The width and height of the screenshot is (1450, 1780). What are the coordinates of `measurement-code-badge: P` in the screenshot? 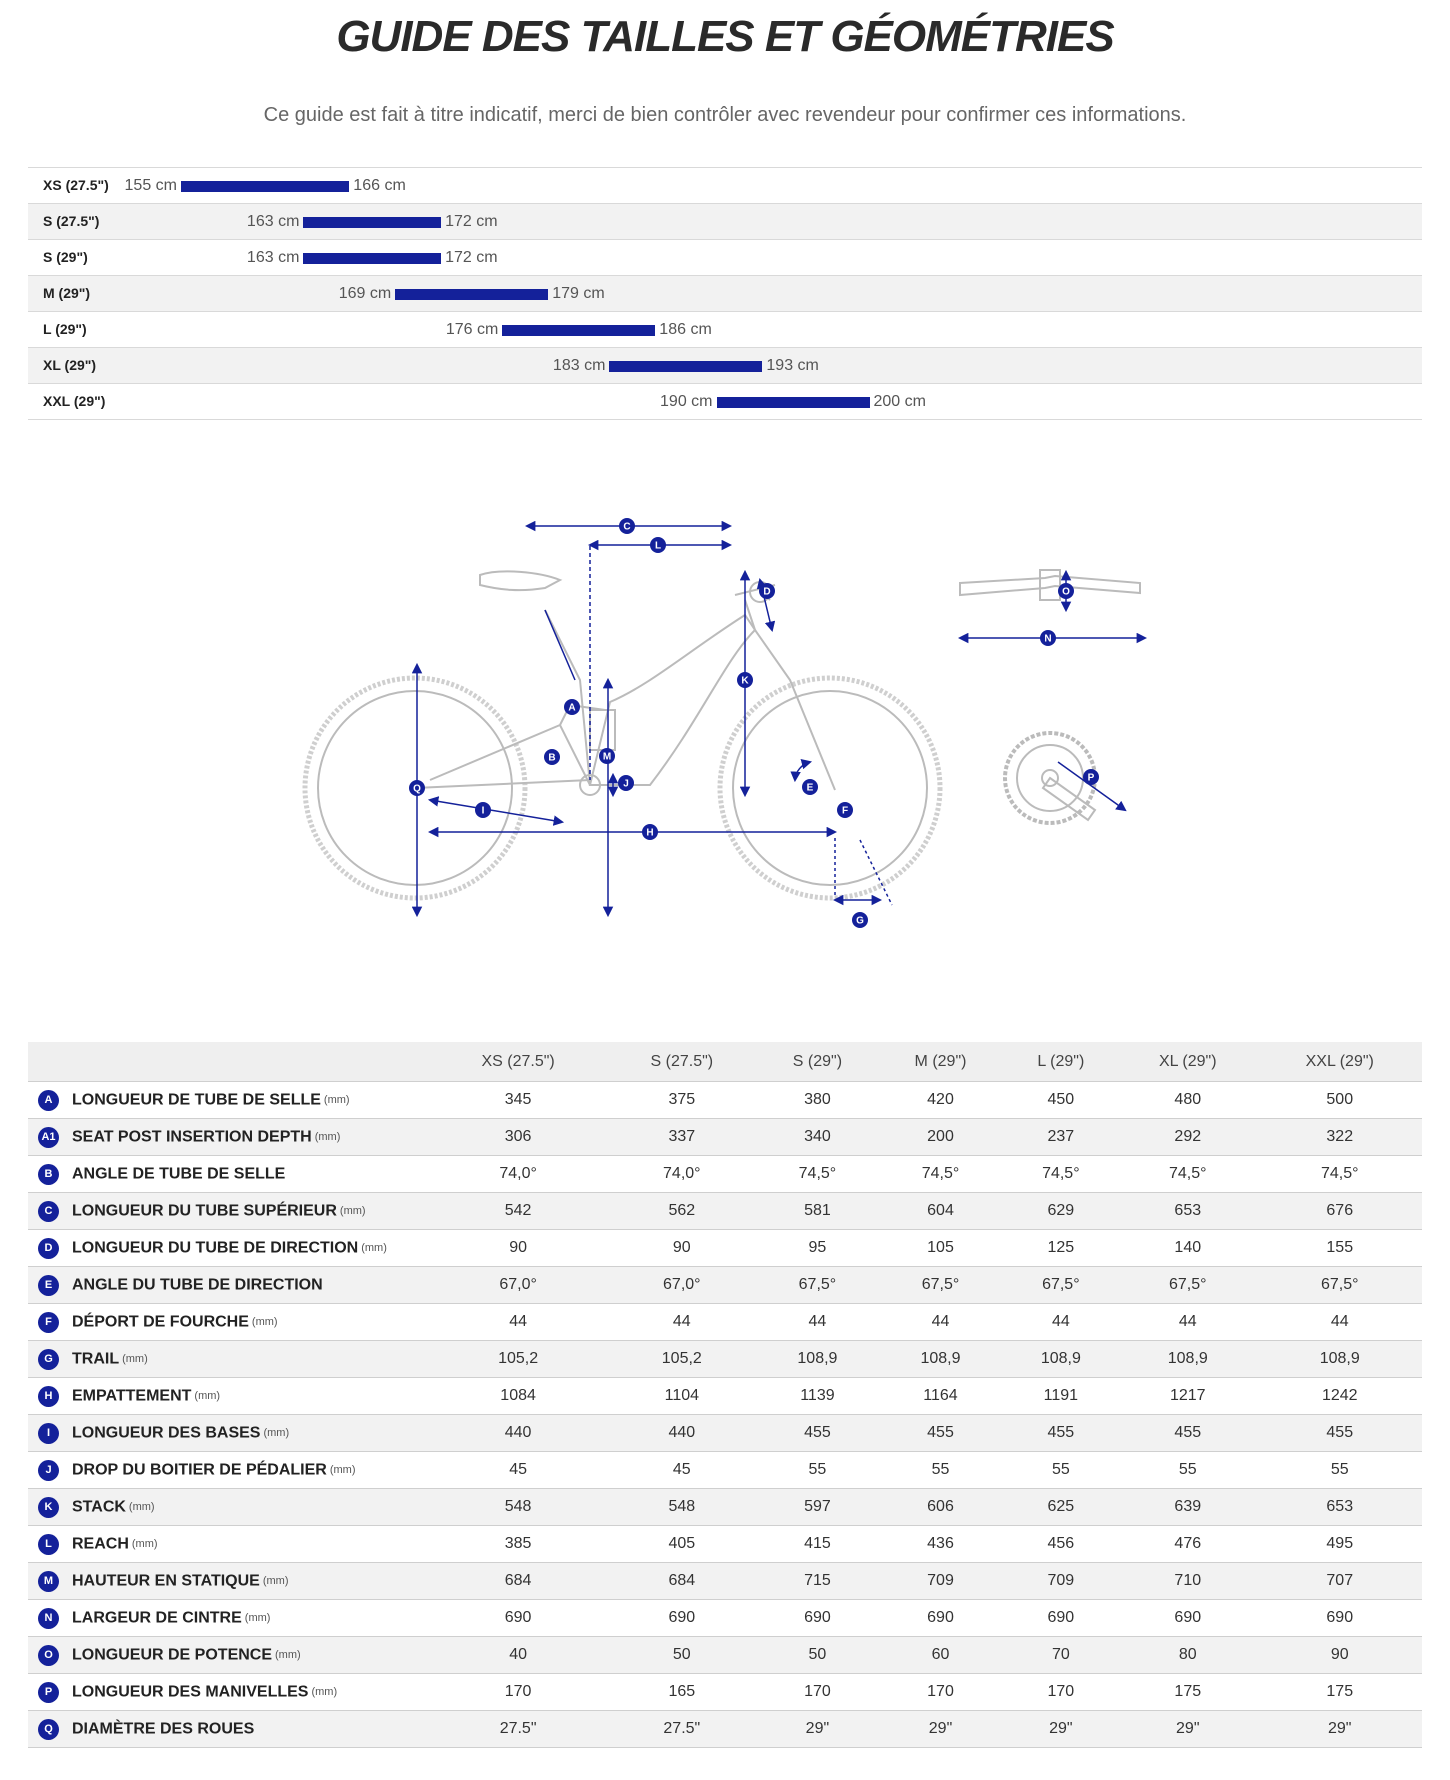 It's located at (48, 1692).